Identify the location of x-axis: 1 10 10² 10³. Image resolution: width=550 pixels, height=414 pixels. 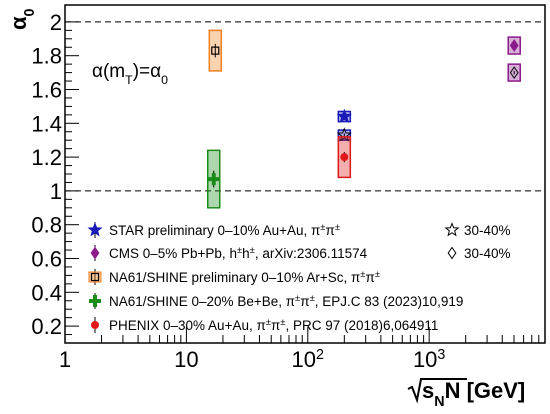
(302, 349).